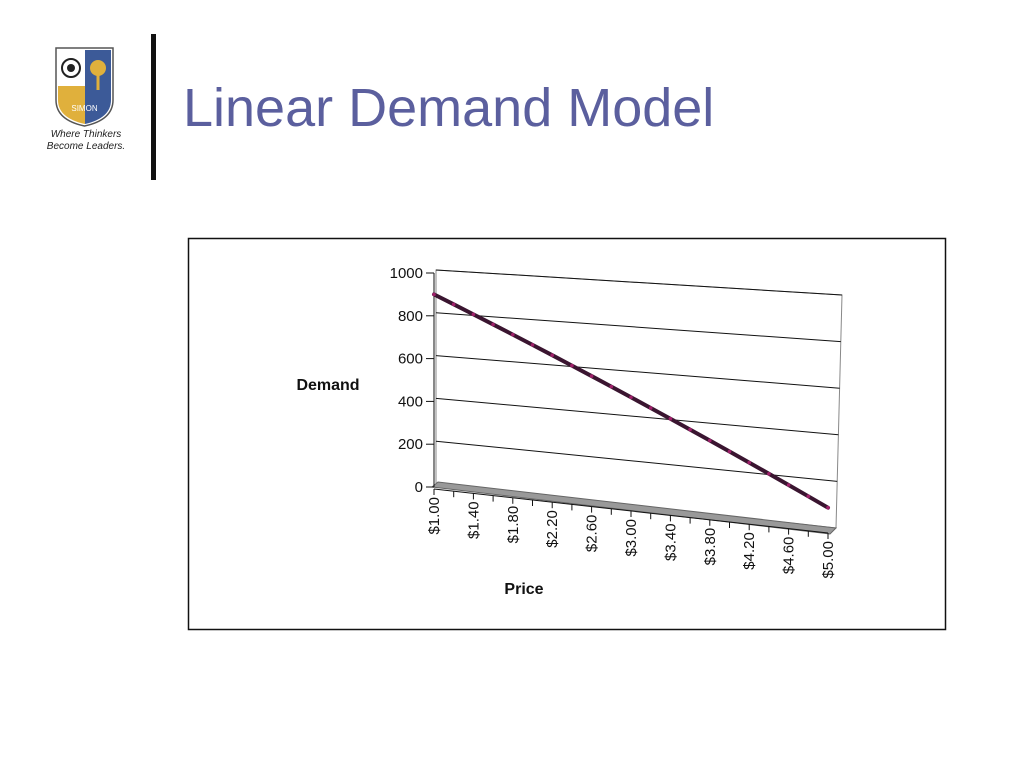  Describe the element at coordinates (410, 359) in the screenshot. I see `y-tick-label: 600` at that location.